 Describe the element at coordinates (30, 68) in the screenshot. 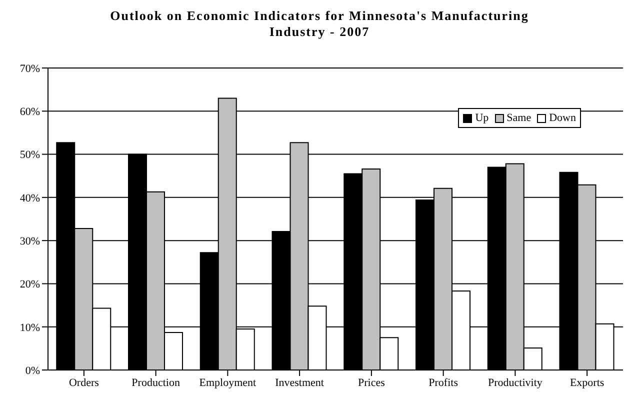

I see `y-tick-label: 70%` at that location.